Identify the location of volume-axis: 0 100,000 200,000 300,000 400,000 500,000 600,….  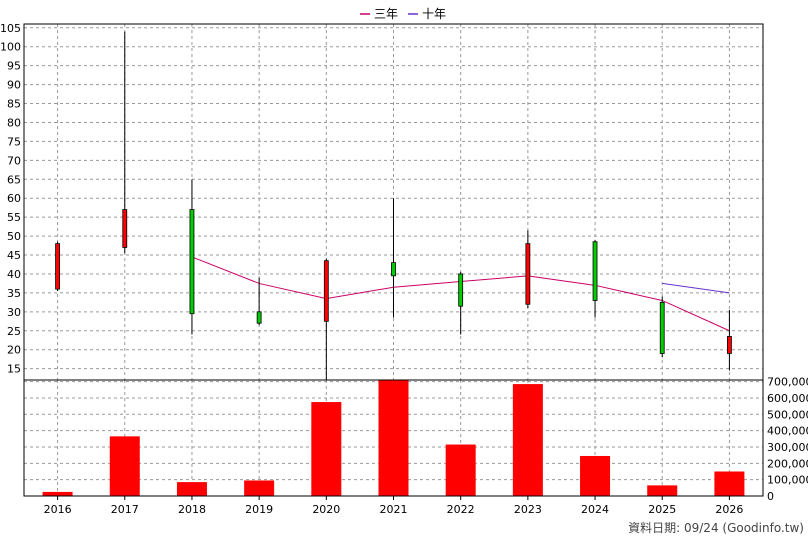
(787, 439).